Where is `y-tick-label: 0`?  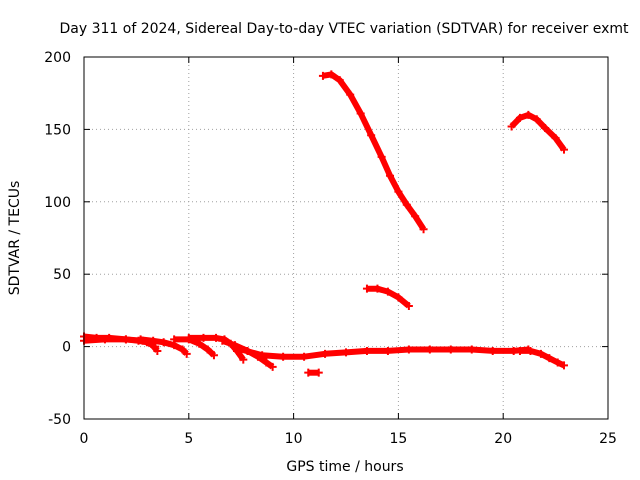
y-tick-label: 0 is located at coordinates (66, 348).